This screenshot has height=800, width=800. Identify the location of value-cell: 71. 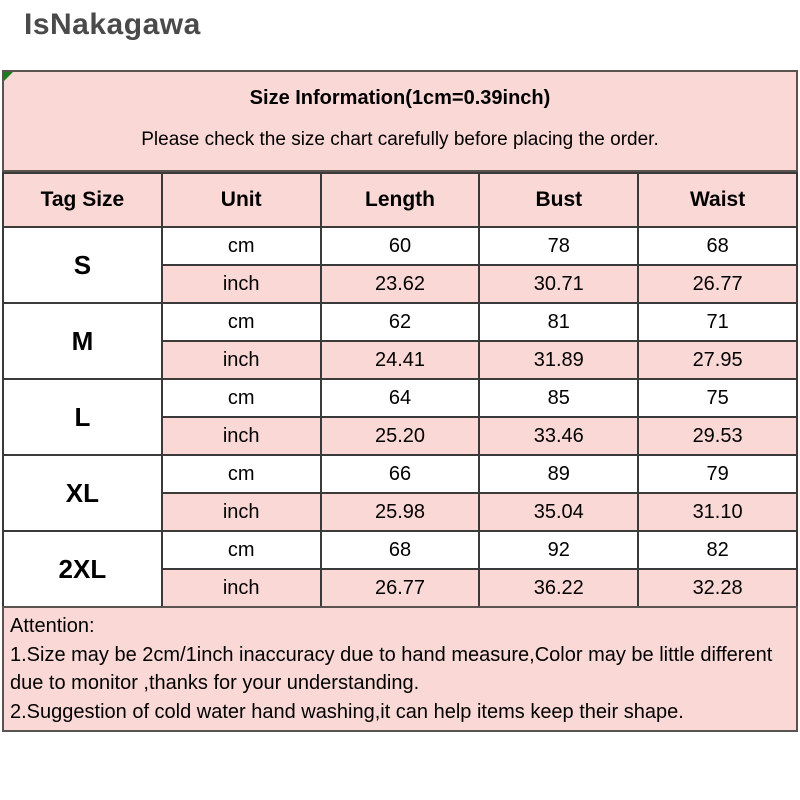
(717, 322).